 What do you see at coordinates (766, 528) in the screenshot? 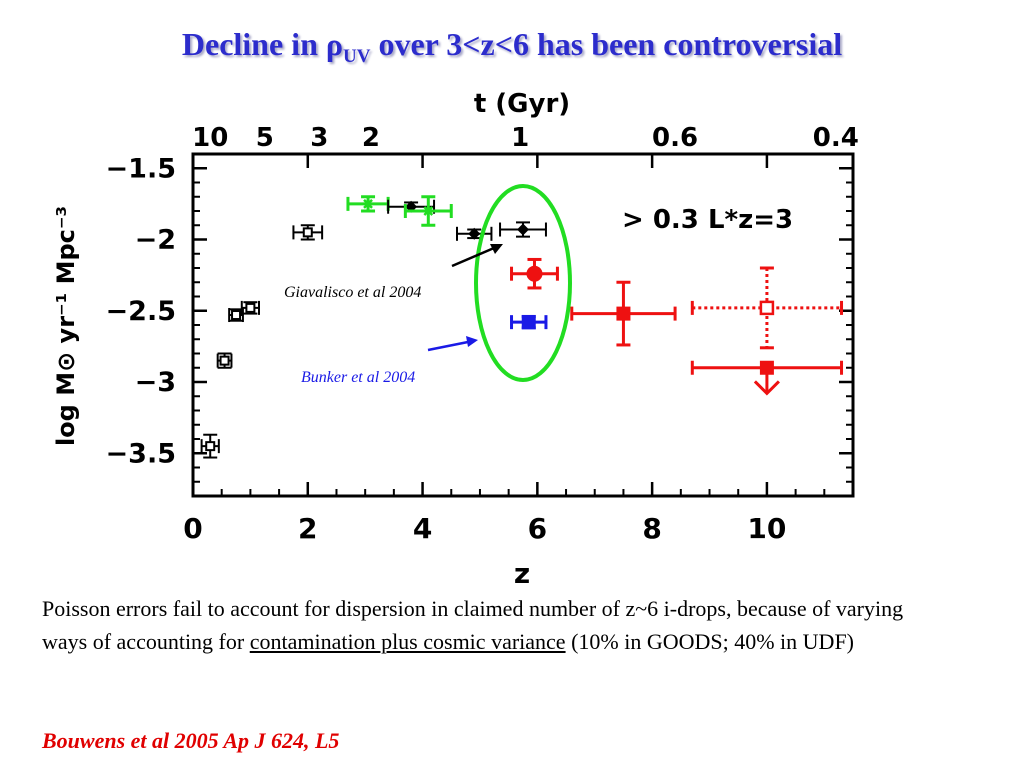
I see `x-tick-label: 10` at bounding box center [766, 528].